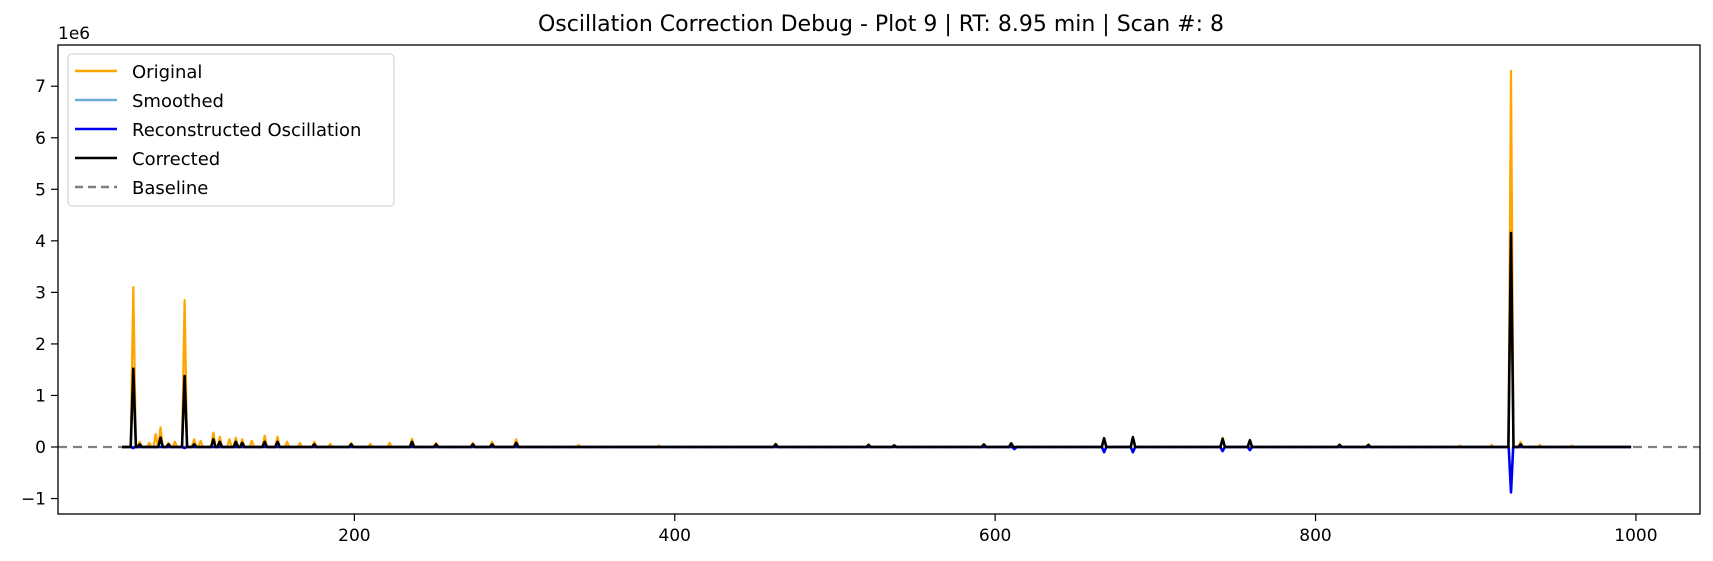 The width and height of the screenshot is (1713, 561). I want to click on y-tick-label: 5, so click(40, 190).